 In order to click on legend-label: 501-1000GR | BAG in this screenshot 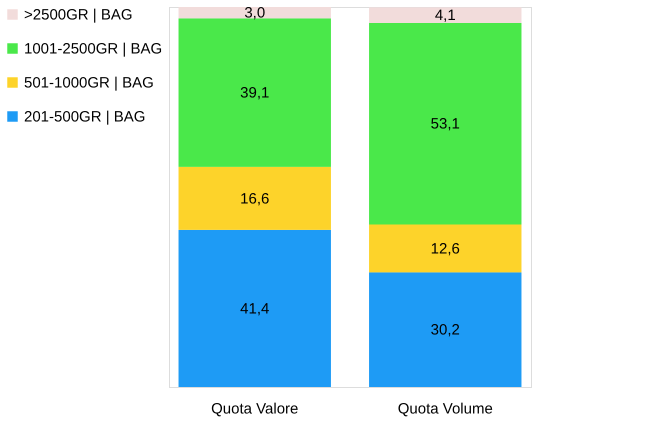, I will do `click(89, 83)`.